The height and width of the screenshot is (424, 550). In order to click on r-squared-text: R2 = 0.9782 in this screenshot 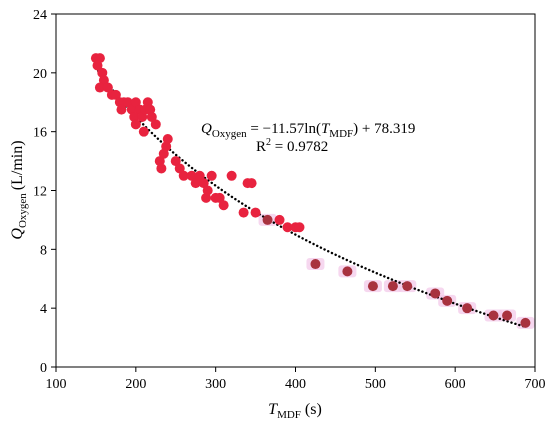, I will do `click(292, 146)`.